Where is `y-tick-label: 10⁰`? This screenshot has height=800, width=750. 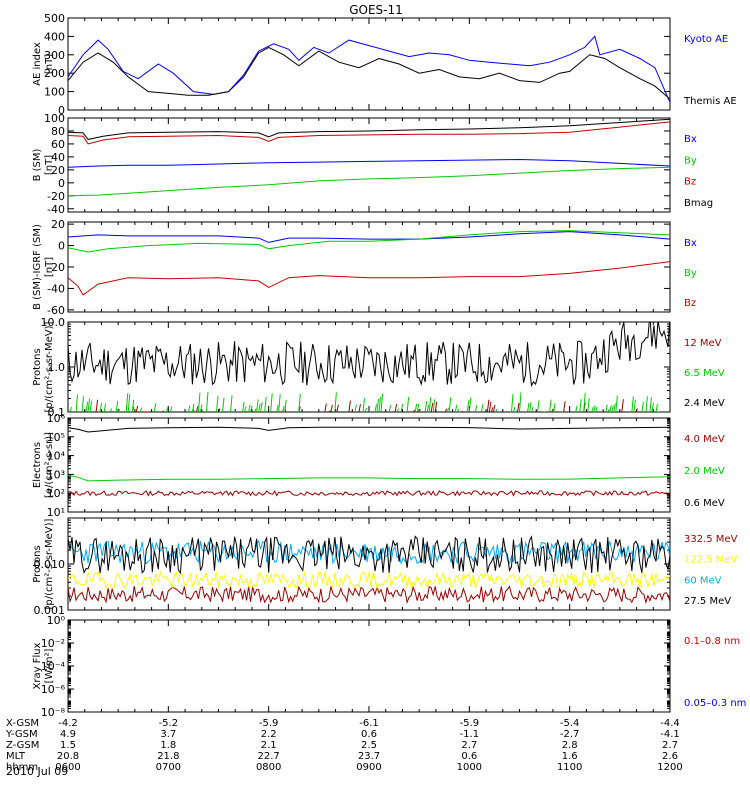
y-tick-label: 10⁰ is located at coordinates (56, 620).